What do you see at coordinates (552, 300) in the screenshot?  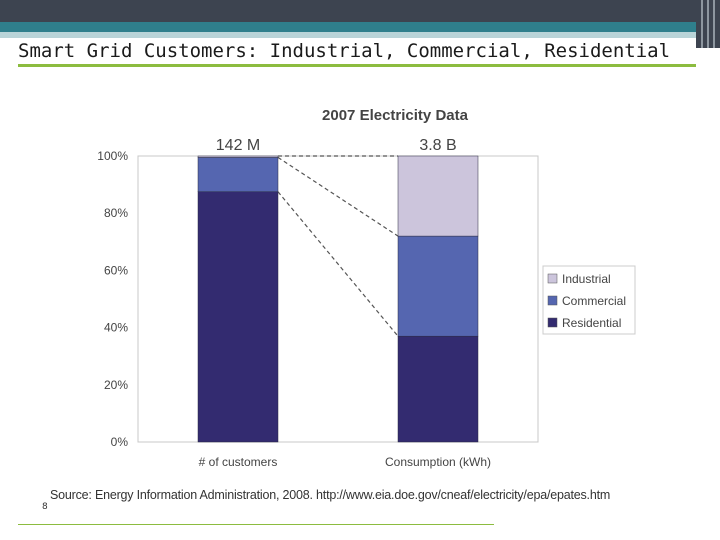 I see `legend-swatch-commercial` at bounding box center [552, 300].